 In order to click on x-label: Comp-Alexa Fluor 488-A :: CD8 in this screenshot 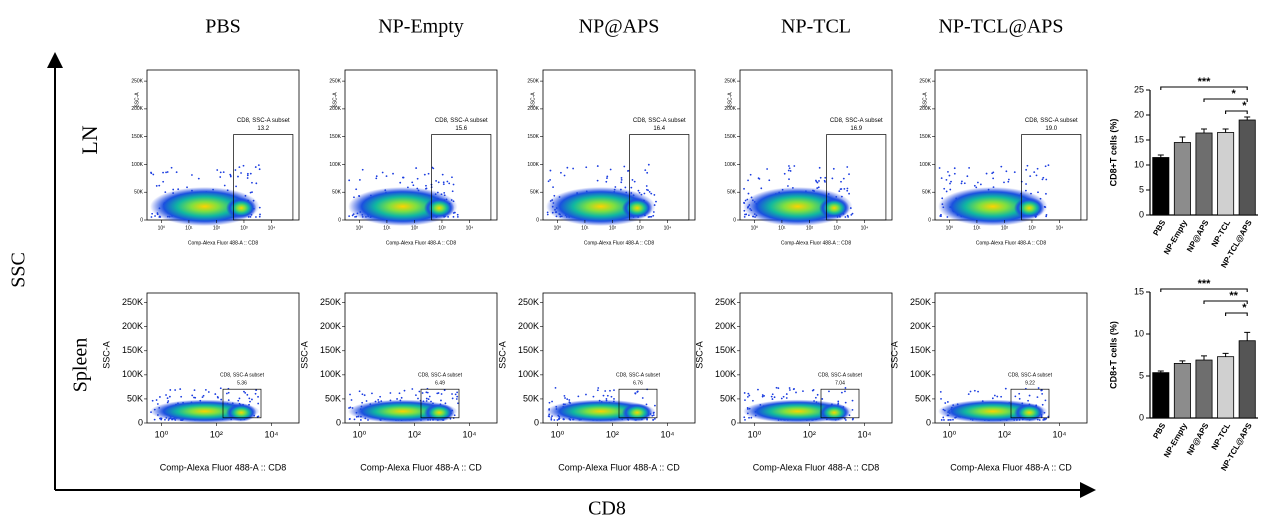, I will do `click(223, 467)`.